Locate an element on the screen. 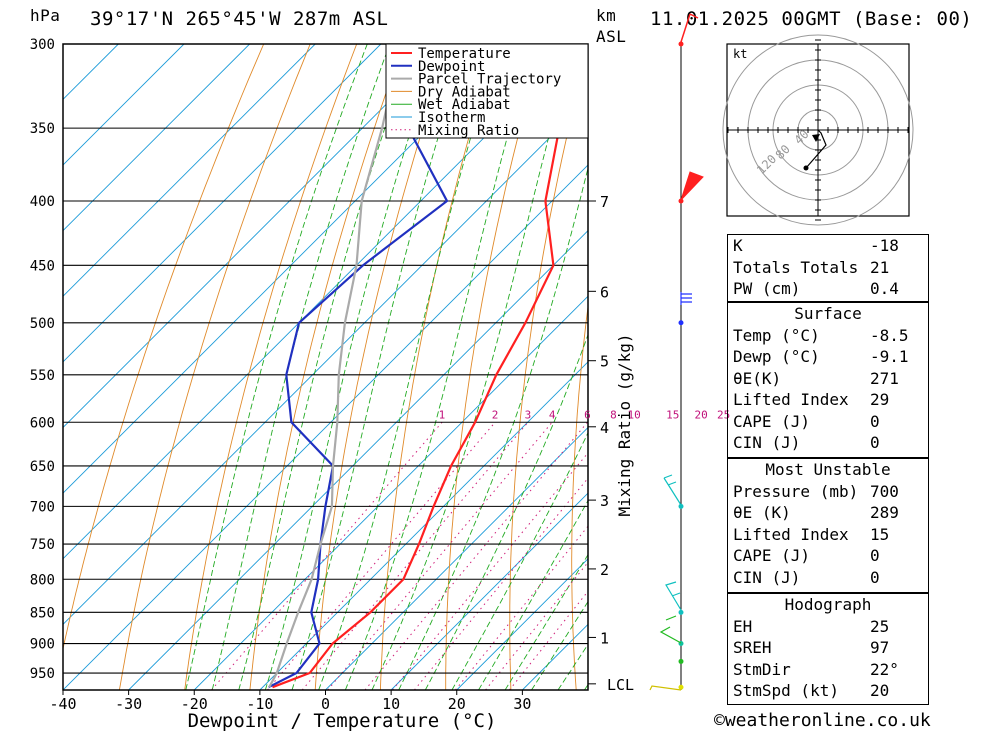 The height and width of the screenshot is (733, 1000). hodograph-ring is located at coordinates (818, 130).